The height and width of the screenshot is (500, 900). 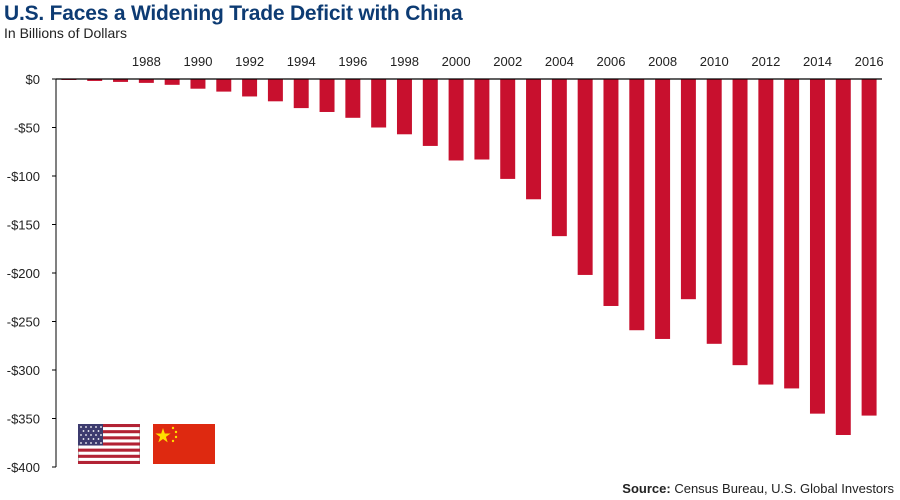 What do you see at coordinates (23, 467) in the screenshot?
I see `y-tick-label: -$400` at bounding box center [23, 467].